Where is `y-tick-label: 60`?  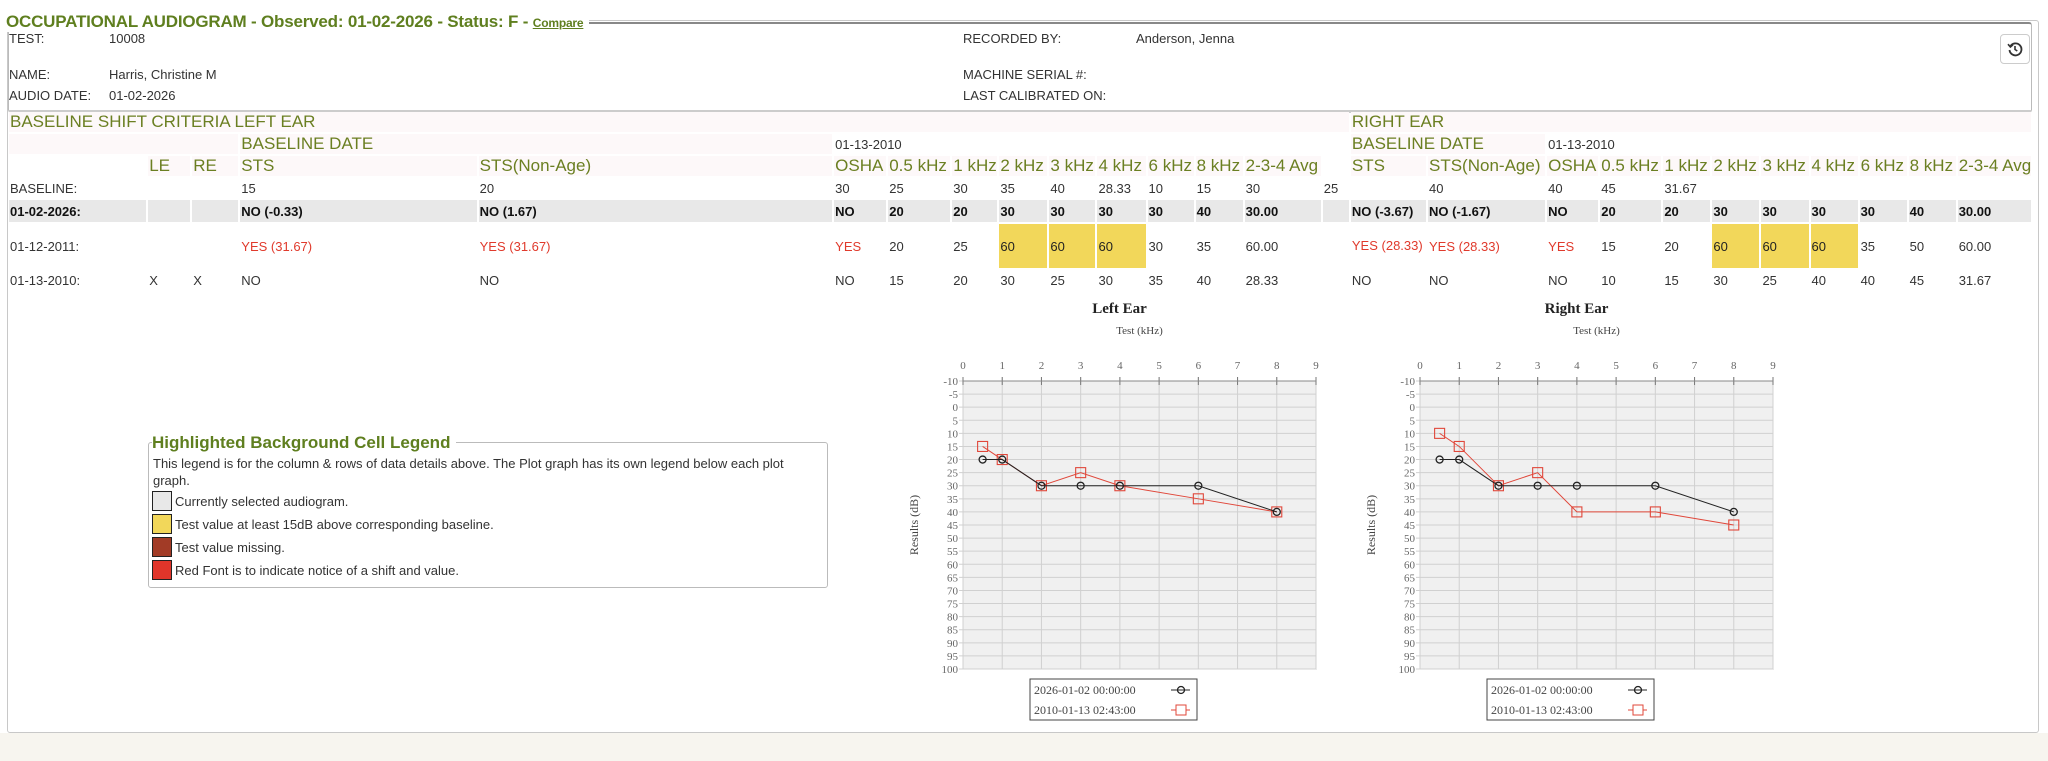 y-tick-label: 60 is located at coordinates (1410, 565).